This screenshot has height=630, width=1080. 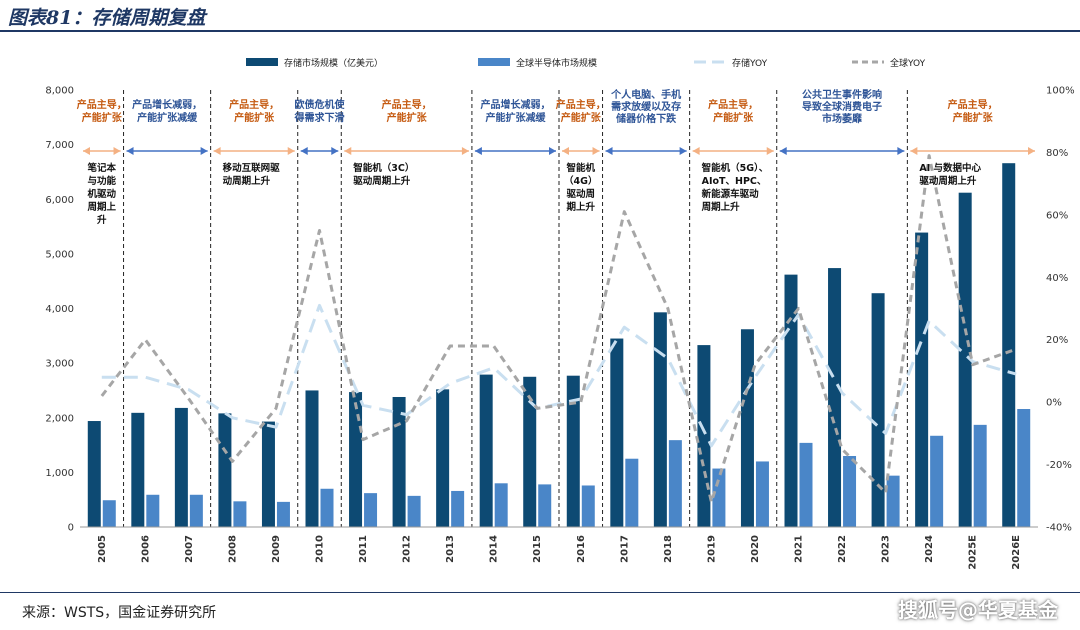 What do you see at coordinates (1059, 465) in the screenshot?
I see `y-right-tick-label: -20%` at bounding box center [1059, 465].